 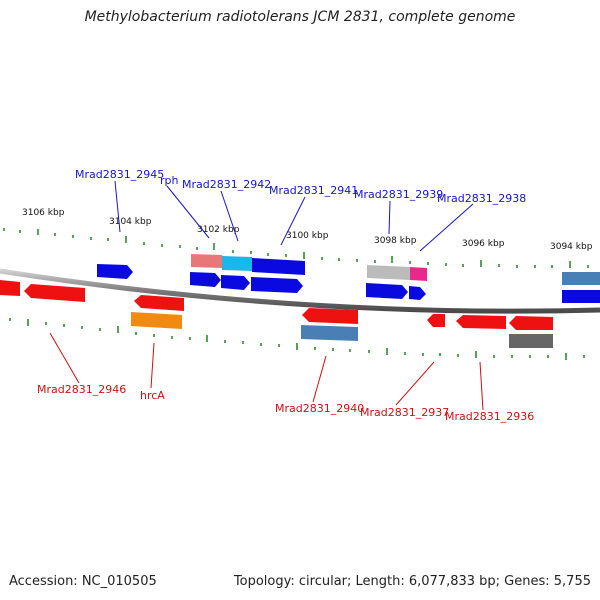 I want to click on gene-reverse-c, so click(x=481, y=322).